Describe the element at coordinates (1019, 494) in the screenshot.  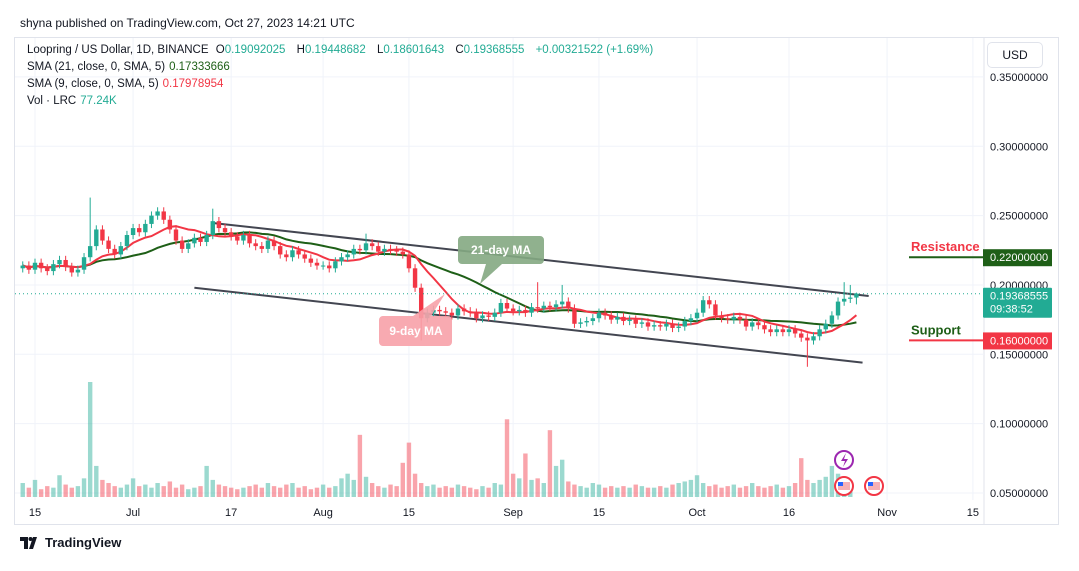
I see `price-tick-label: 0.05000000` at that location.